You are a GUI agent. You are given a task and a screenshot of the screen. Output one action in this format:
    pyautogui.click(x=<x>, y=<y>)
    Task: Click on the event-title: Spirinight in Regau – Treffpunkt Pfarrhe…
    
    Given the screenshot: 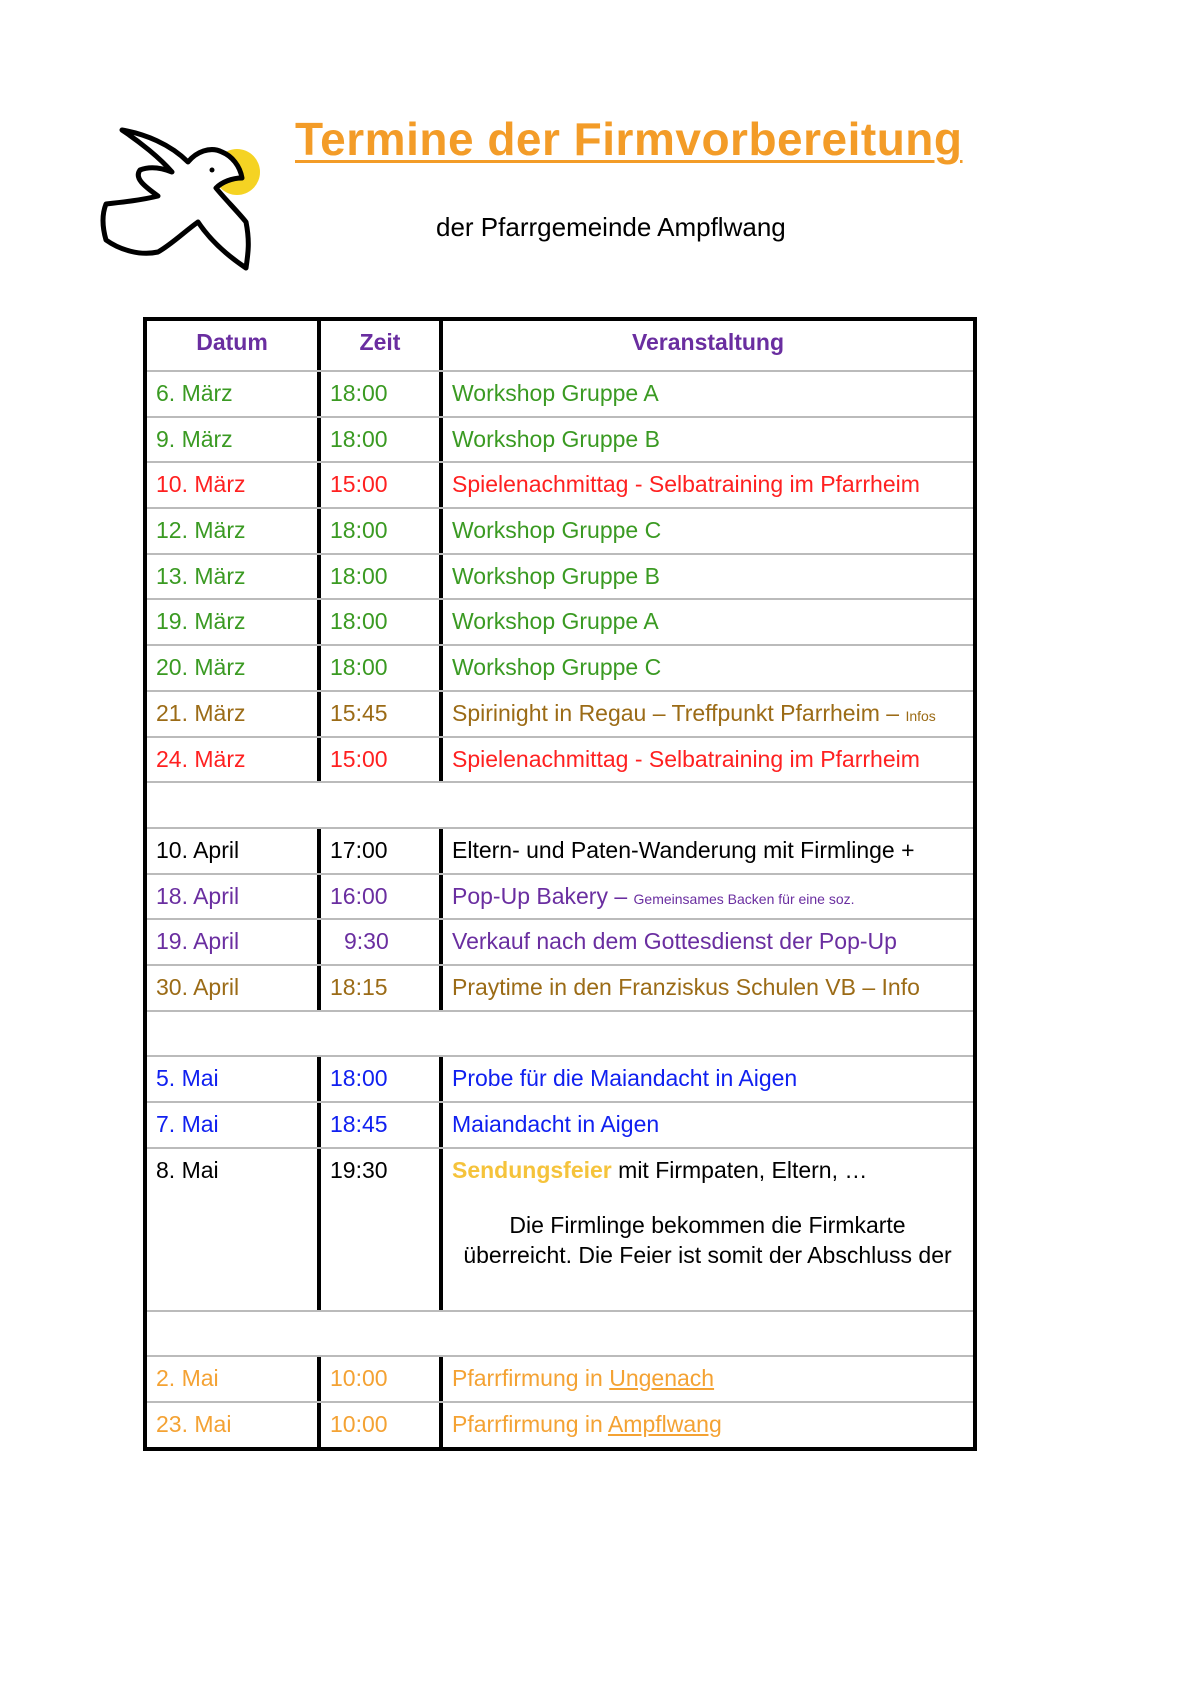 What is the action you would take?
    pyautogui.click(x=679, y=712)
    